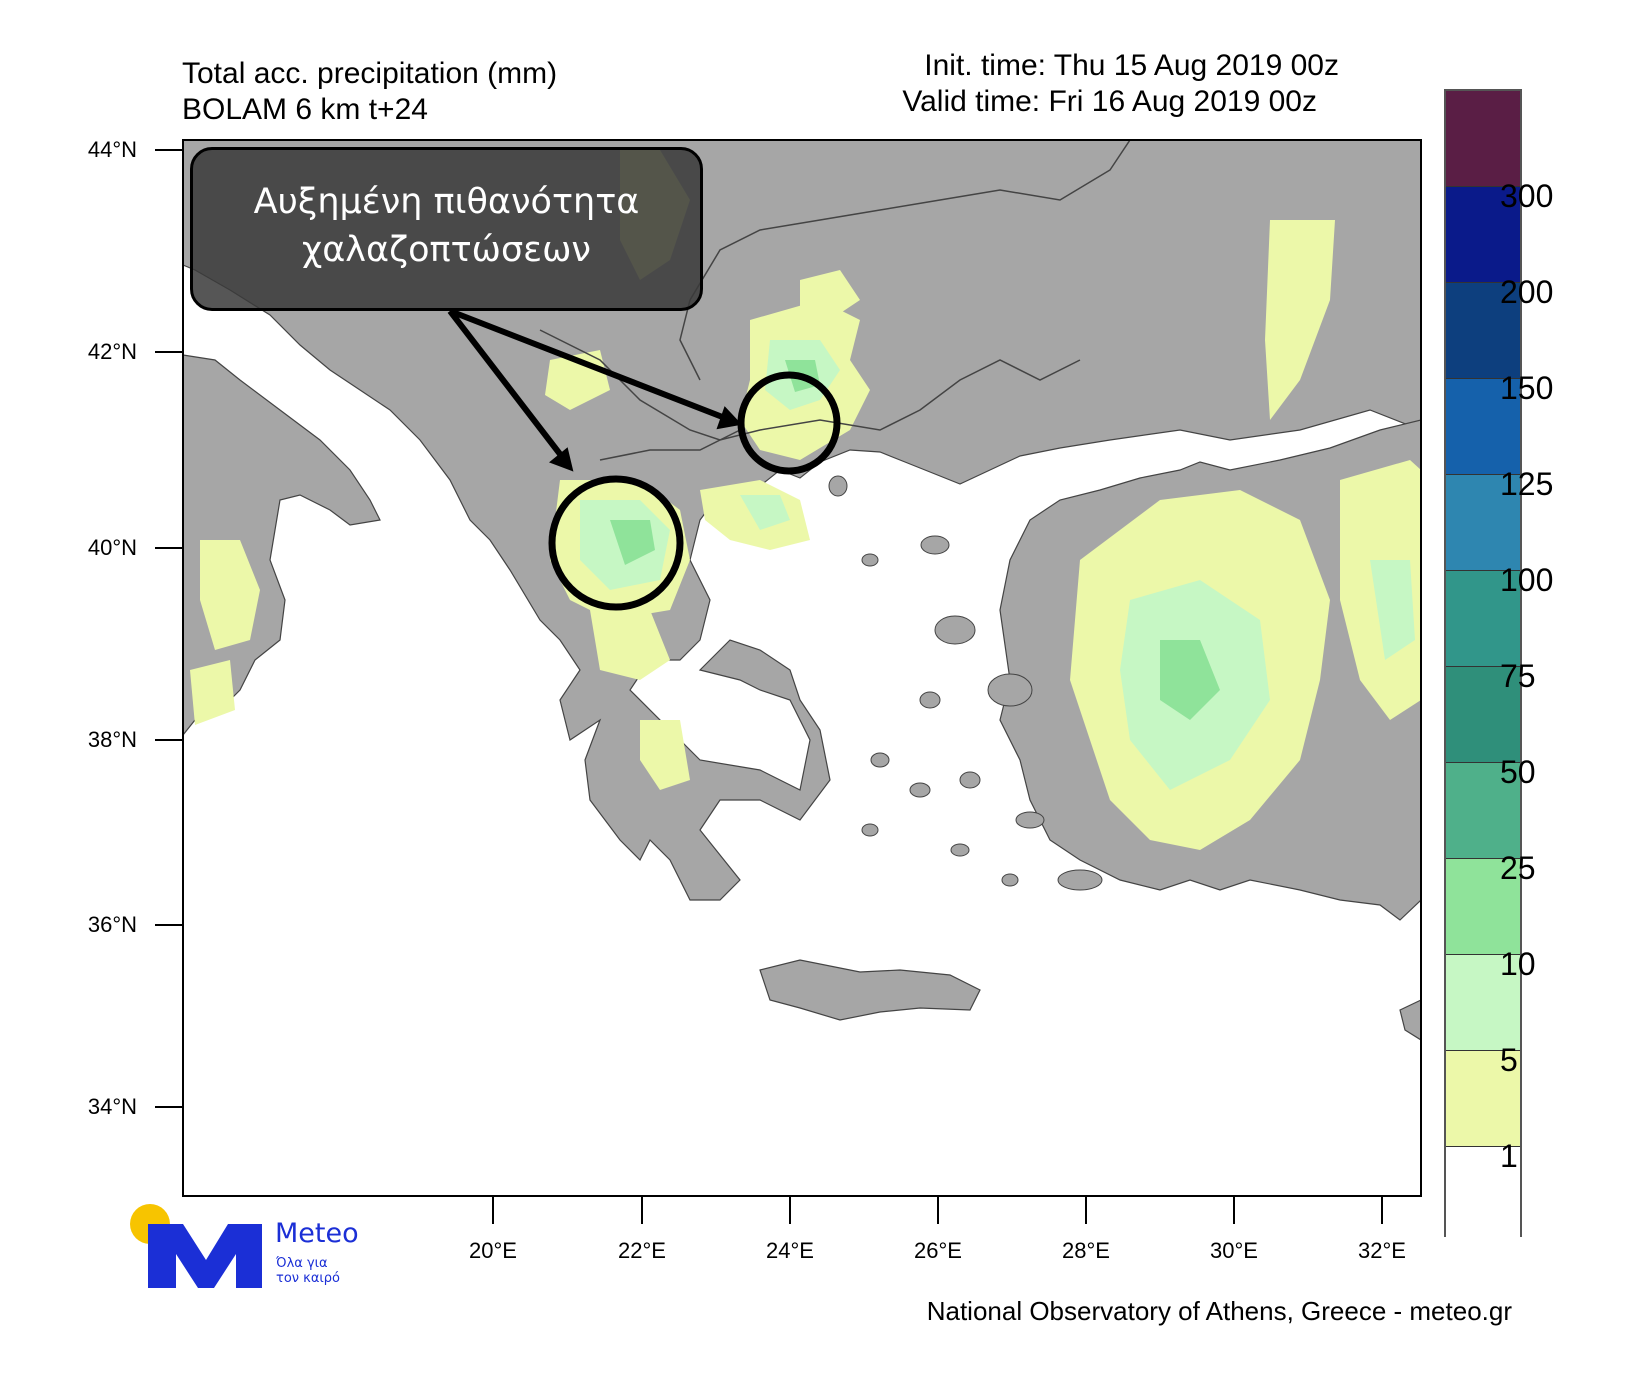  I want to click on lat-label-44: 44°N, so click(112, 149).